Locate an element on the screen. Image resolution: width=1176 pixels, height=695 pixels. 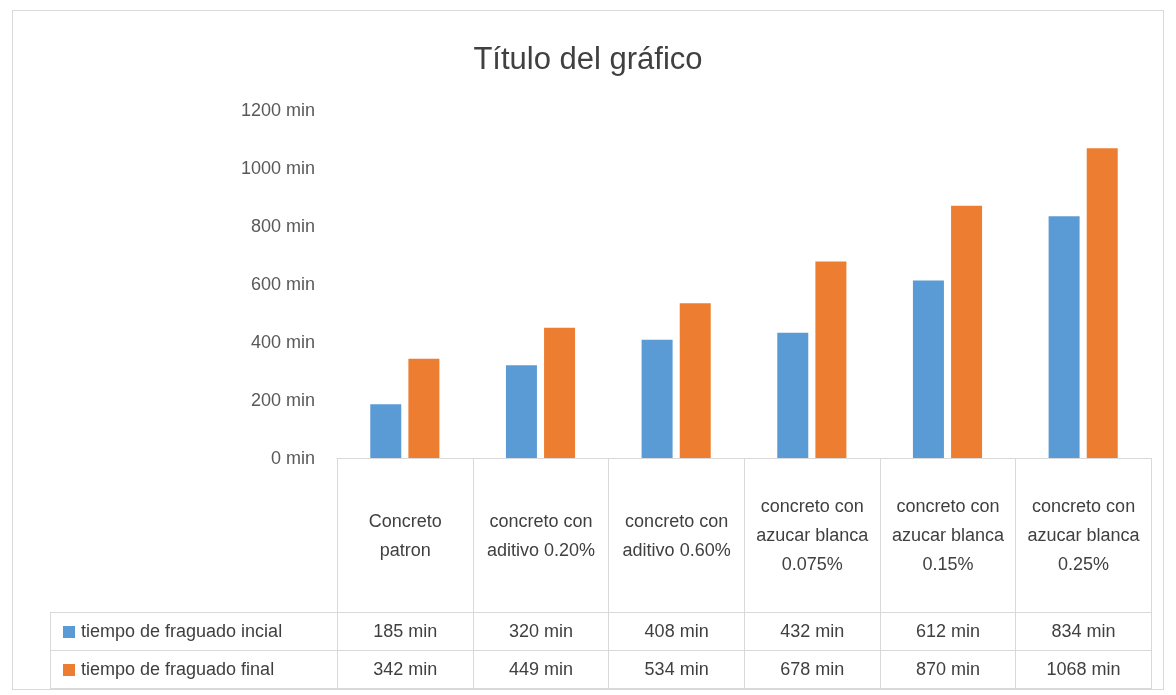
data-label: 678 min is located at coordinates (812, 669).